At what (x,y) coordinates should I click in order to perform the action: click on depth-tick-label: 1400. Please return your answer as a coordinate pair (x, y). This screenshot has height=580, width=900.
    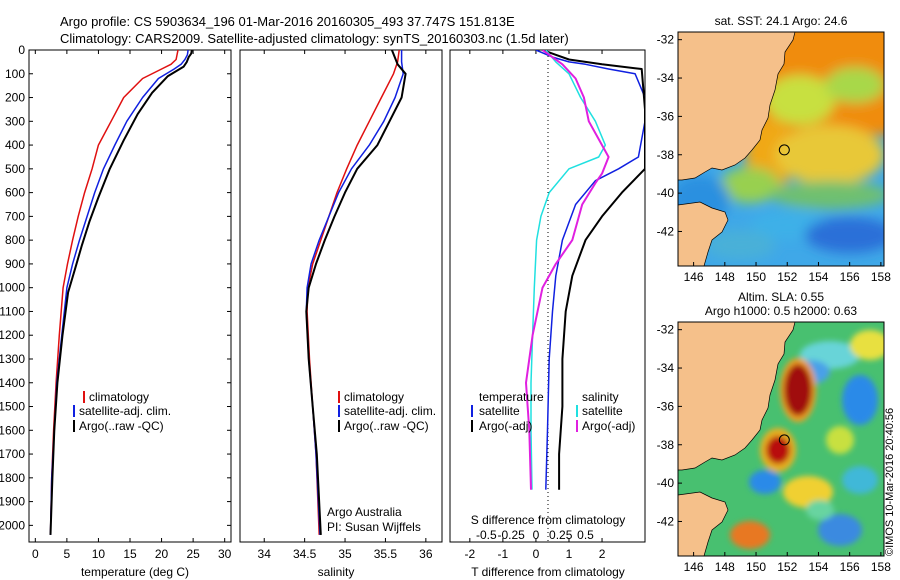
    Looking at the image, I should click on (12, 383).